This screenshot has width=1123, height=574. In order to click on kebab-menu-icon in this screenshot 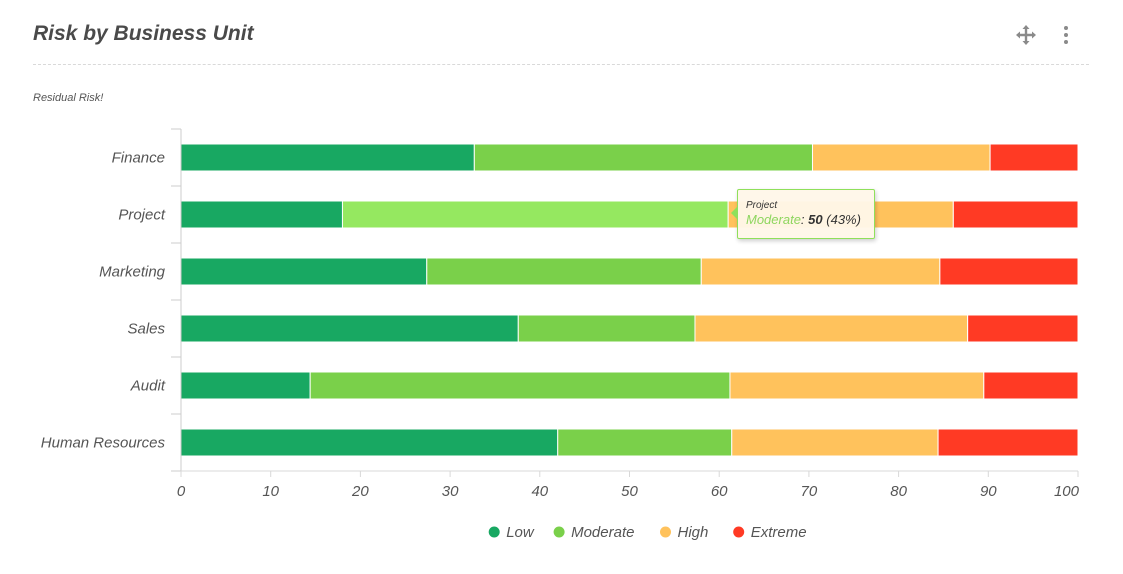, I will do `click(1066, 35)`.